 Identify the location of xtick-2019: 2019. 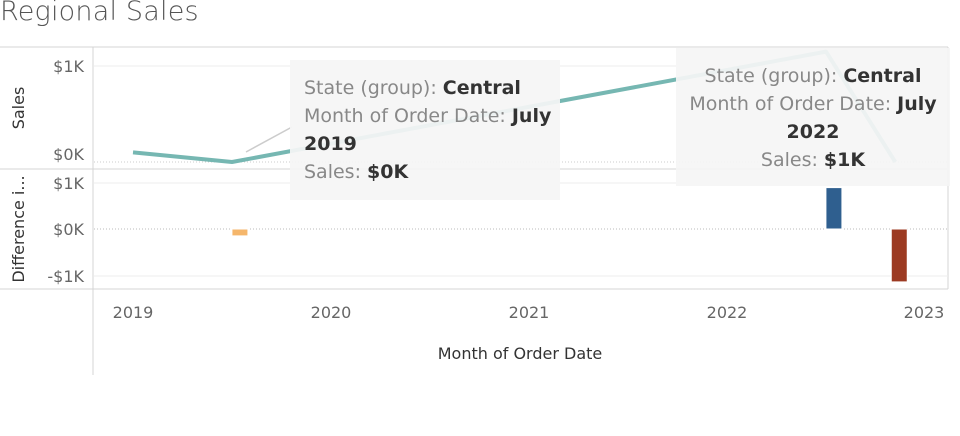
(133, 312).